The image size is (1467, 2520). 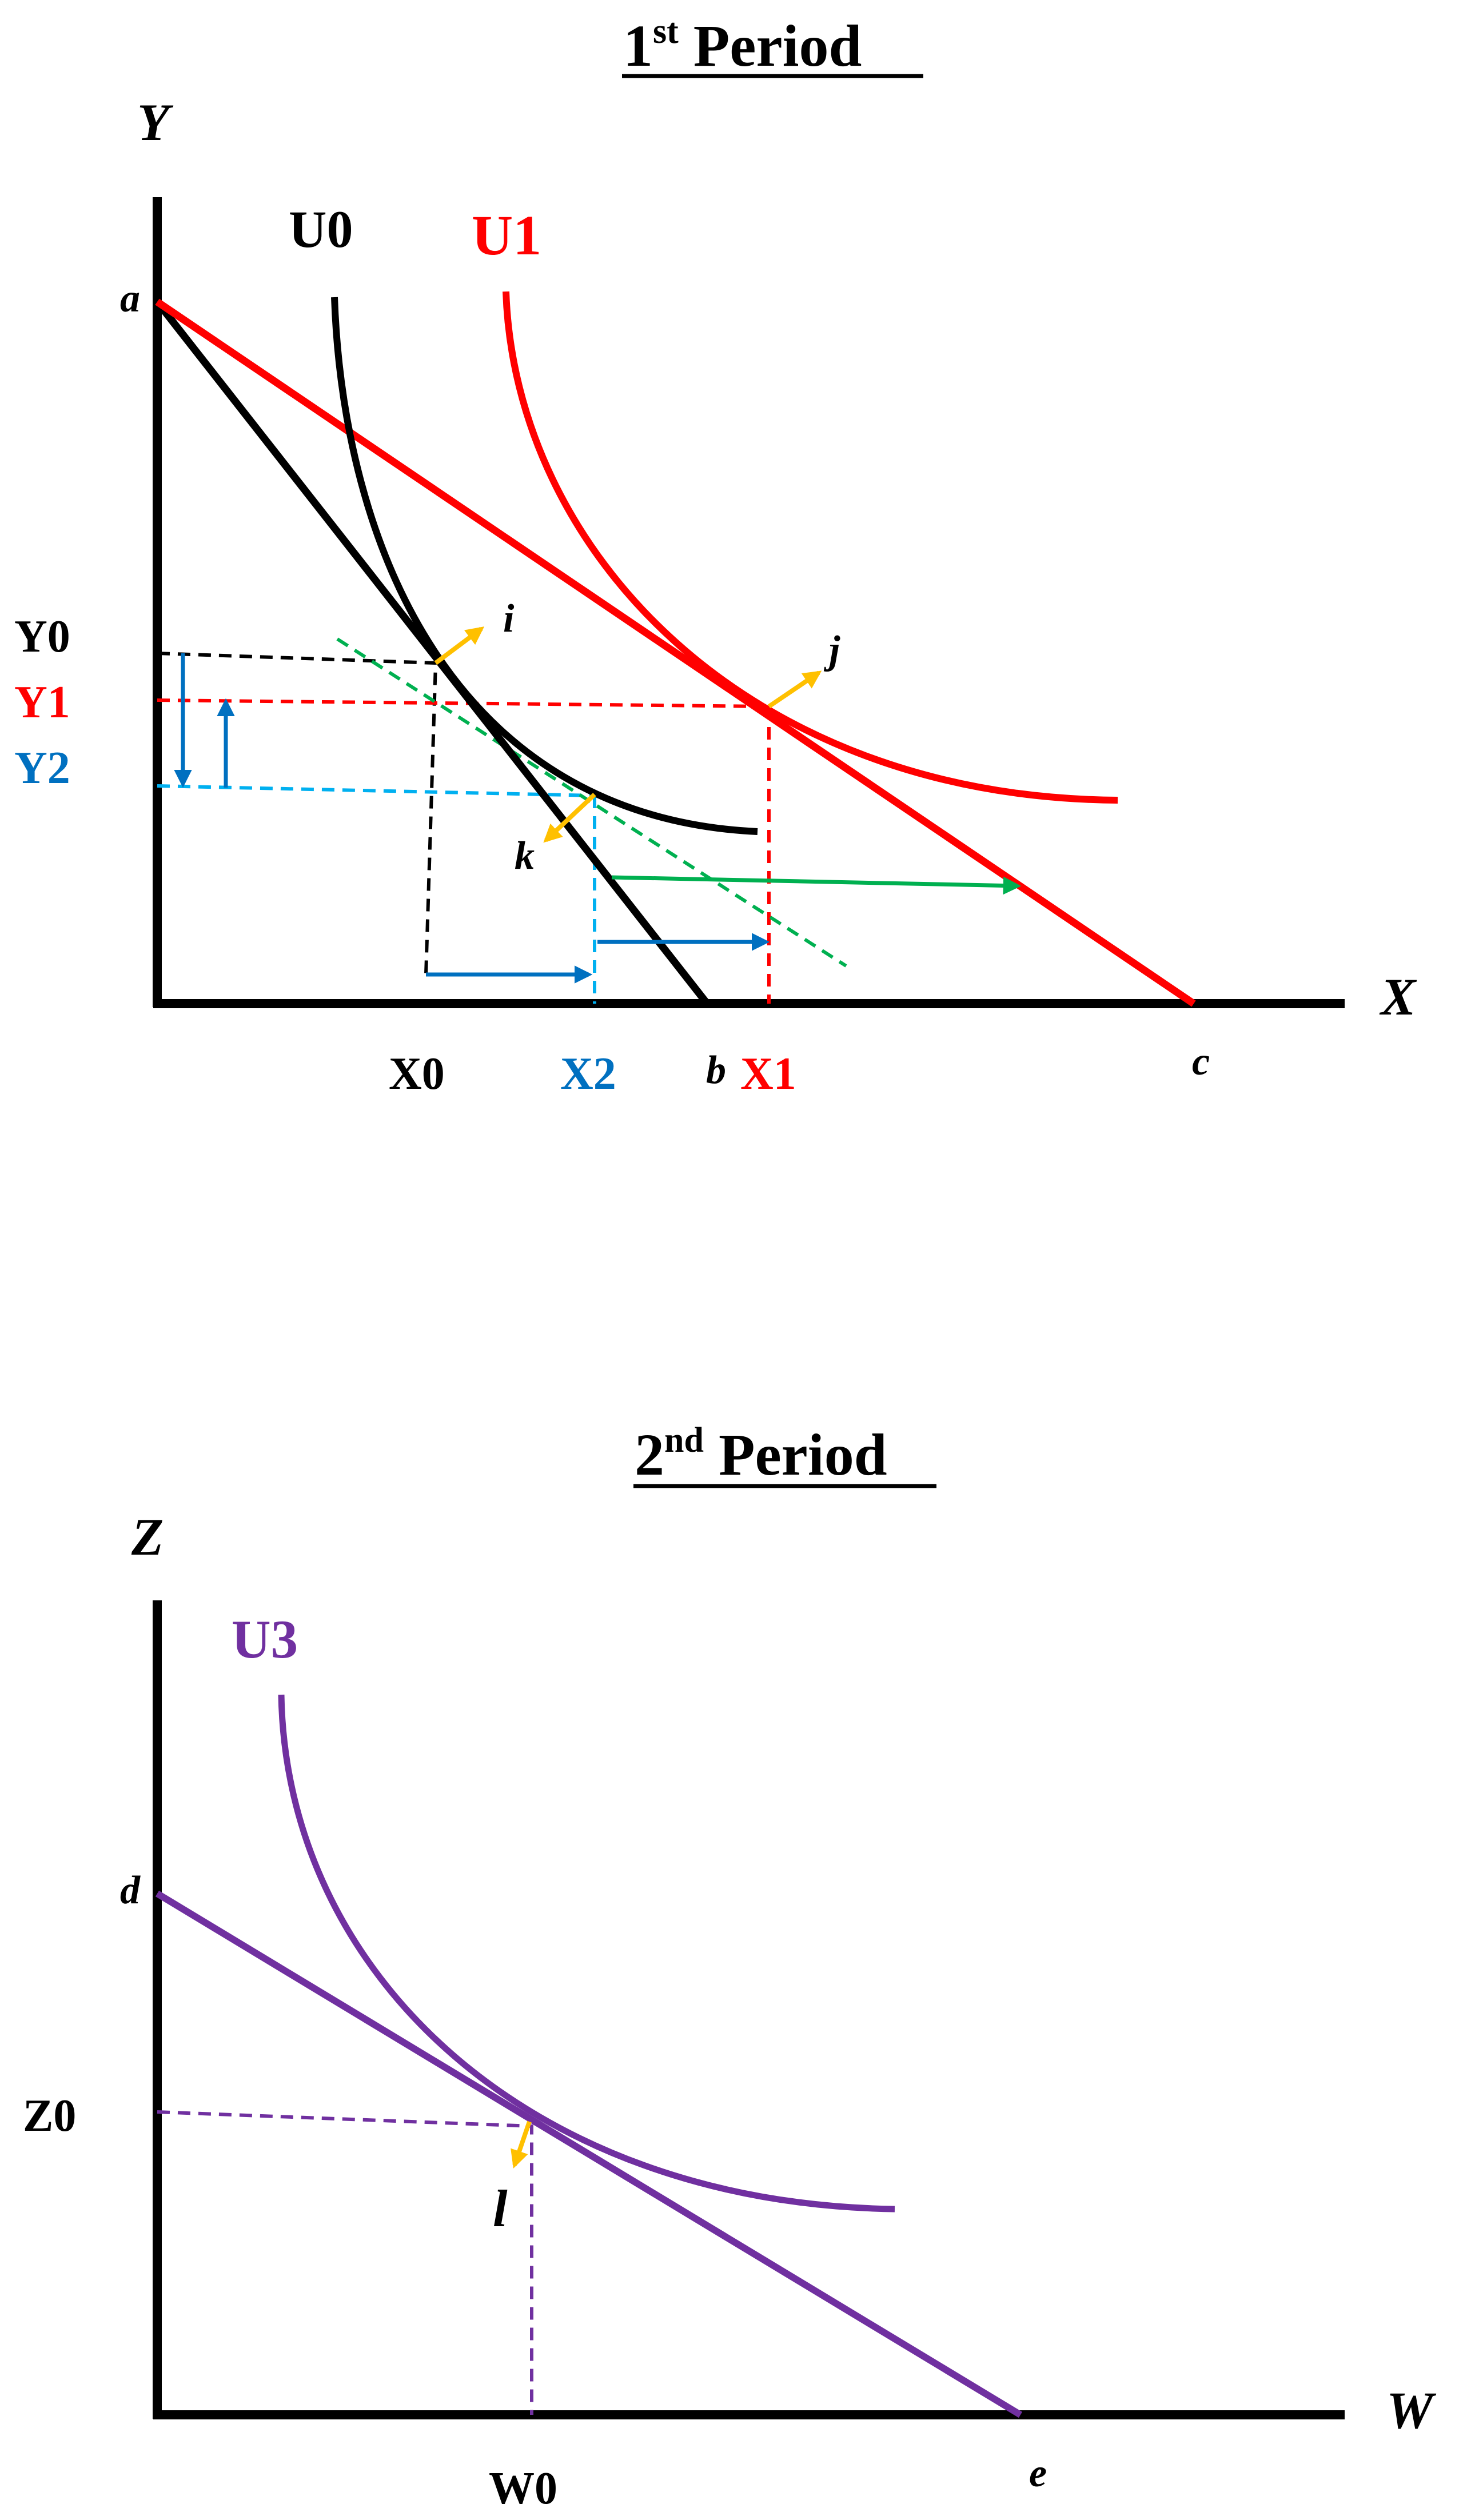 What do you see at coordinates (463, 703) in the screenshot?
I see `y1-guide-line` at bounding box center [463, 703].